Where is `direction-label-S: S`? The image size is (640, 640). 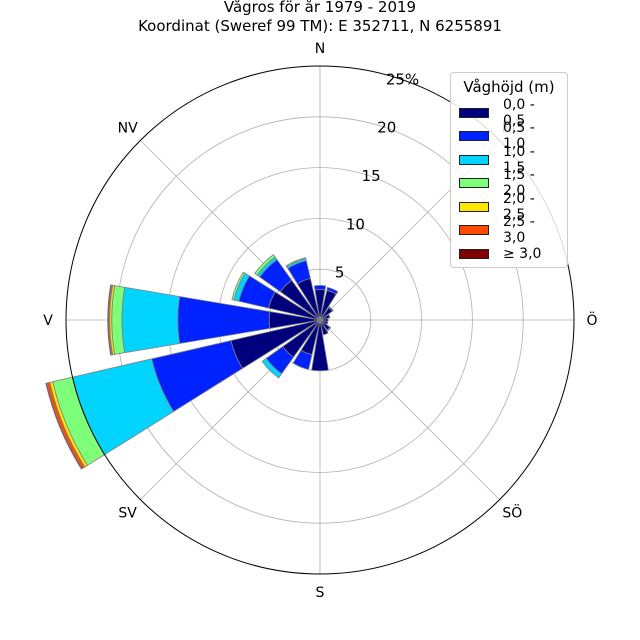
direction-label-S: S is located at coordinates (320, 593).